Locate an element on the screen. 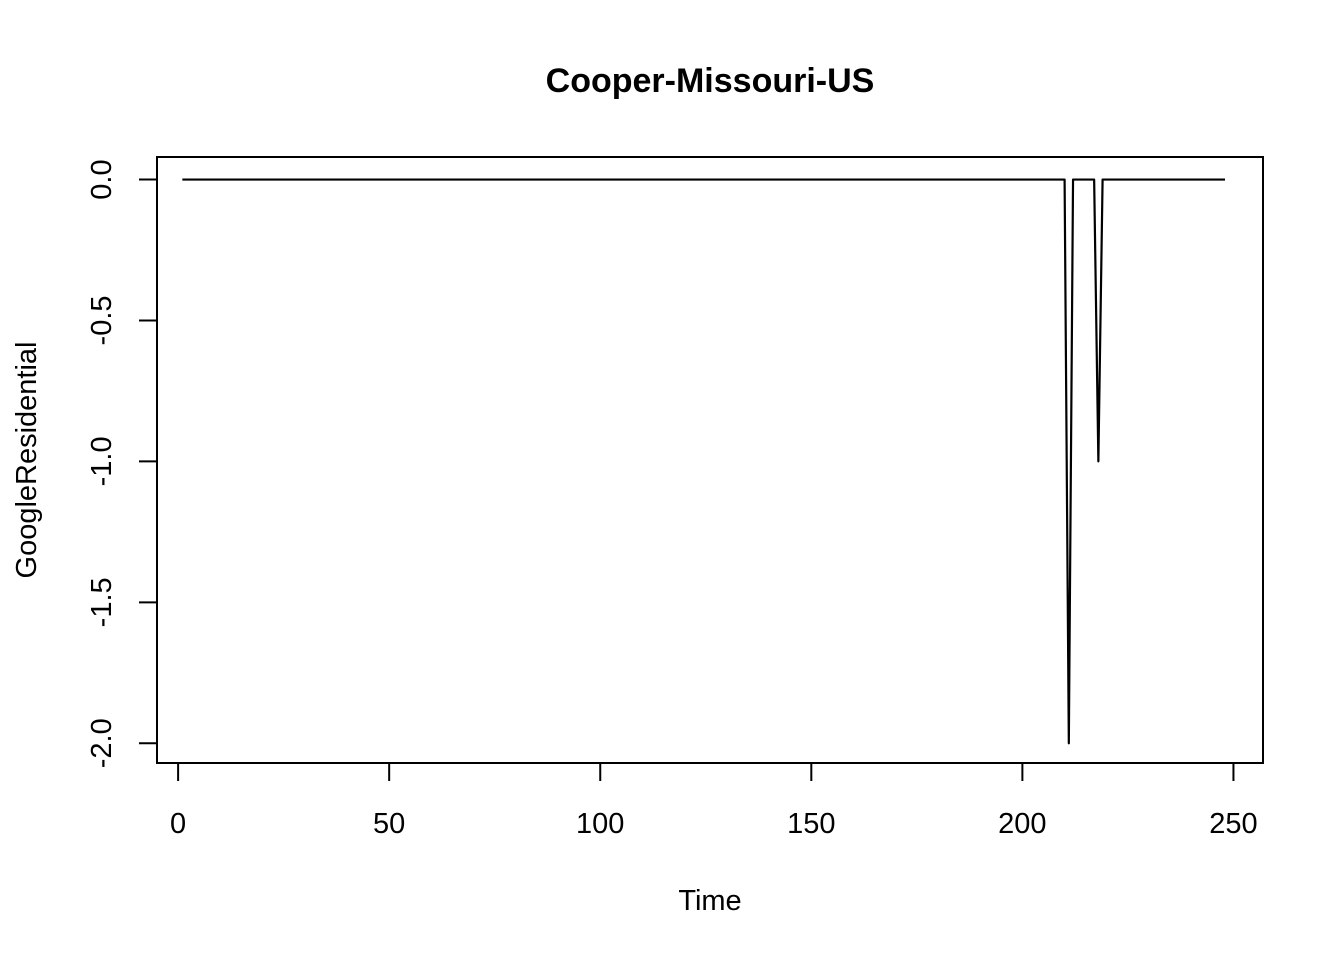  chart-title: Cooper-Missouri-US is located at coordinates (710, 81).